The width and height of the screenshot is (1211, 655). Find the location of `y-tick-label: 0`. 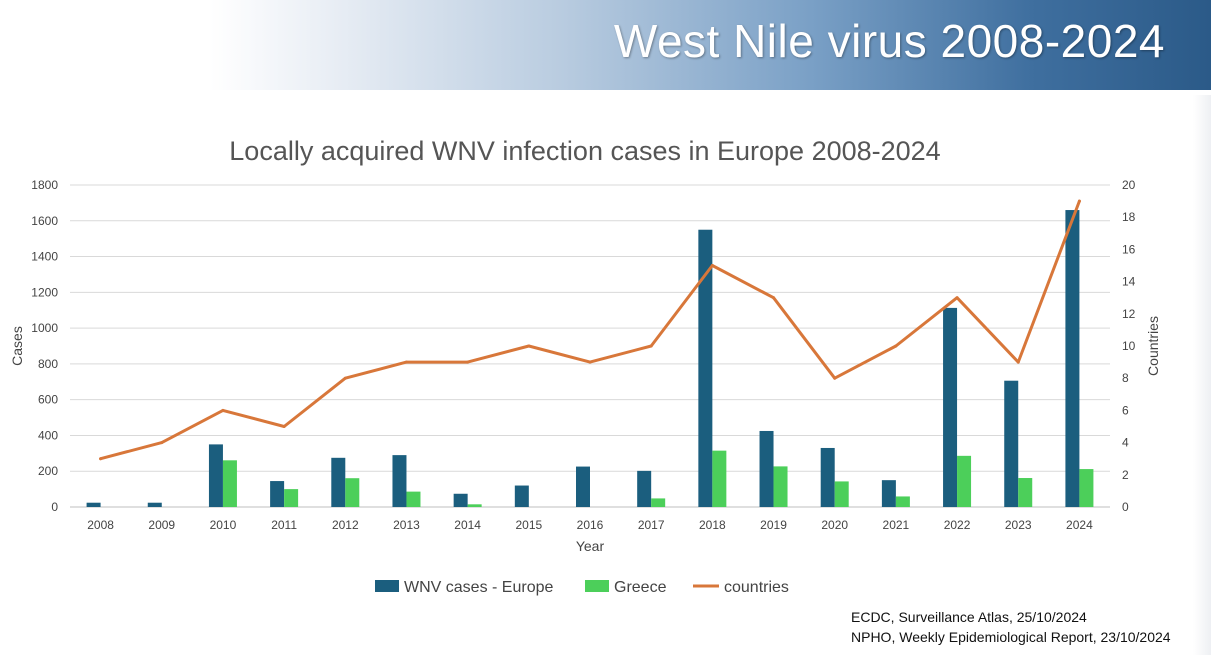

y-tick-label: 0 is located at coordinates (54, 507).